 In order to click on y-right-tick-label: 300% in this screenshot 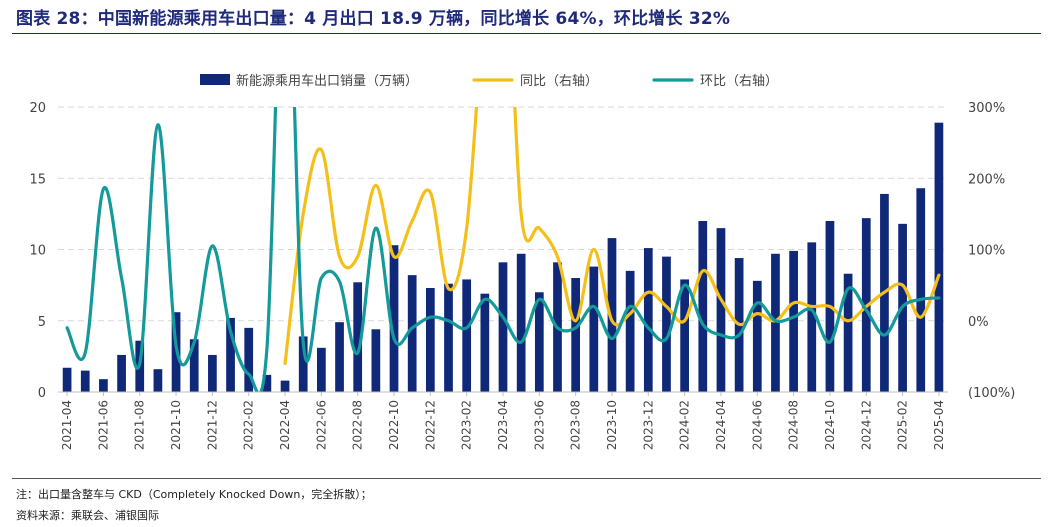, I will do `click(986, 108)`.